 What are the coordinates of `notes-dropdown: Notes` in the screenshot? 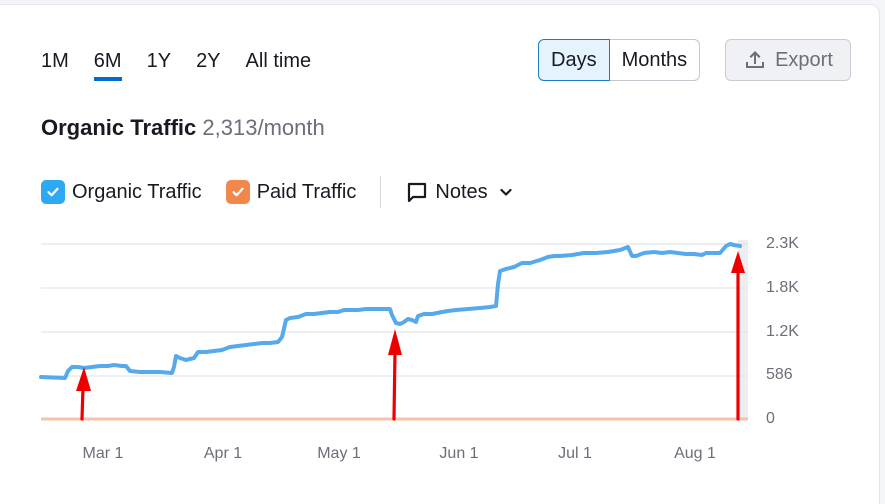 It's located at (459, 192).